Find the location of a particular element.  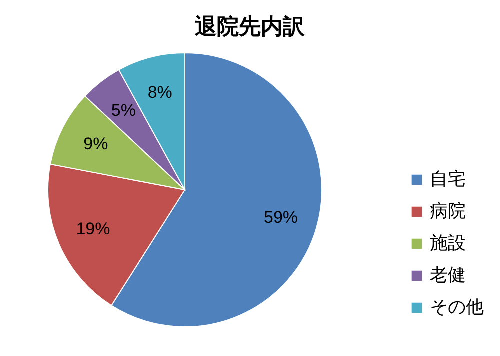

legend-label: 施設 is located at coordinates (448, 243).